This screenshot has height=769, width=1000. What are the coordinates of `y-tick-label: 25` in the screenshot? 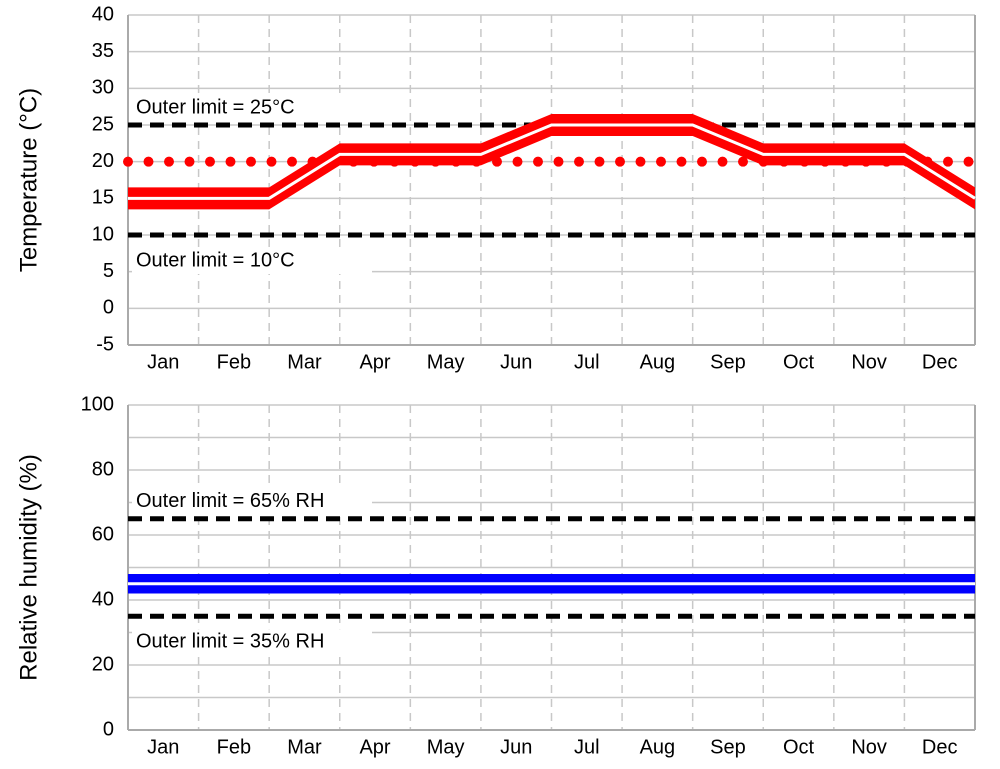 It's located at (103, 124).